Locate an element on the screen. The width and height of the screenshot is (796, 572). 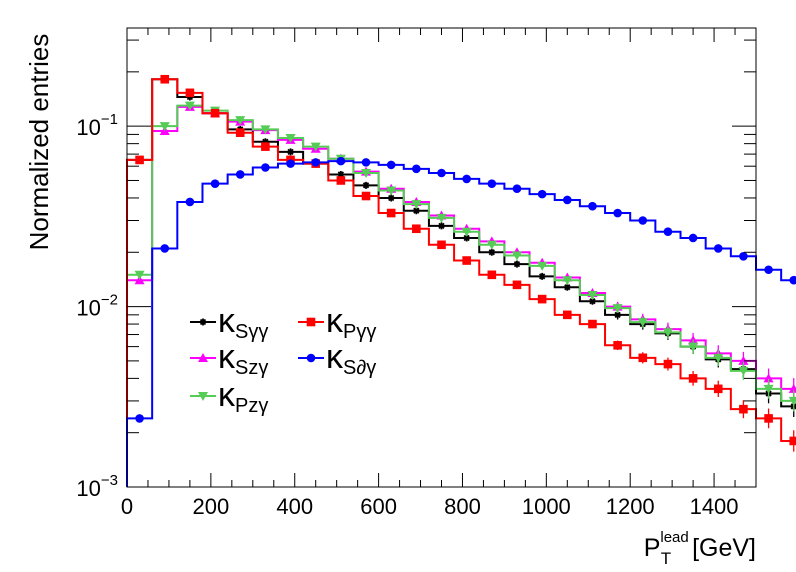
legend-label: κS∂γ is located at coordinates (351, 358).